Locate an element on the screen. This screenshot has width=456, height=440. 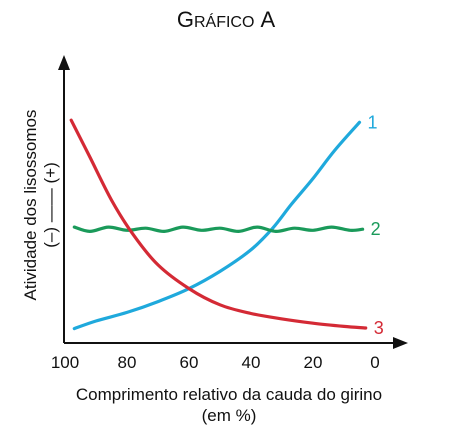
y-axis-title-line1: Atividade dos lisossomos is located at coordinates (30, 205).